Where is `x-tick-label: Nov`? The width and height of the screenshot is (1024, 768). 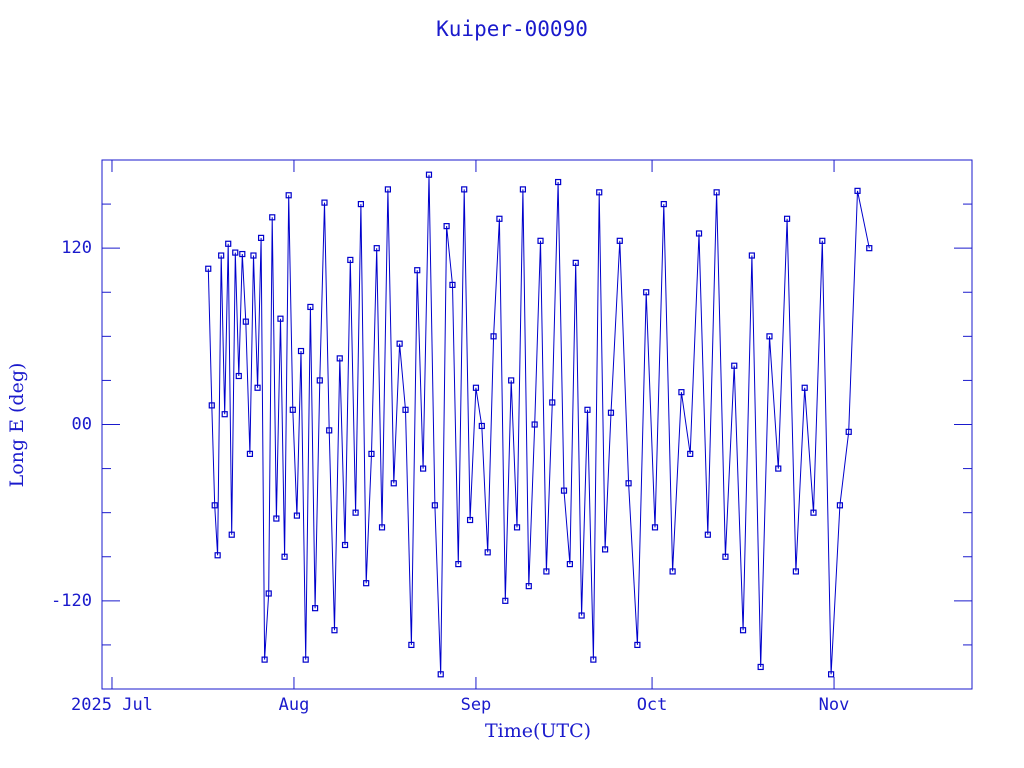
x-tick-label: Nov is located at coordinates (834, 705).